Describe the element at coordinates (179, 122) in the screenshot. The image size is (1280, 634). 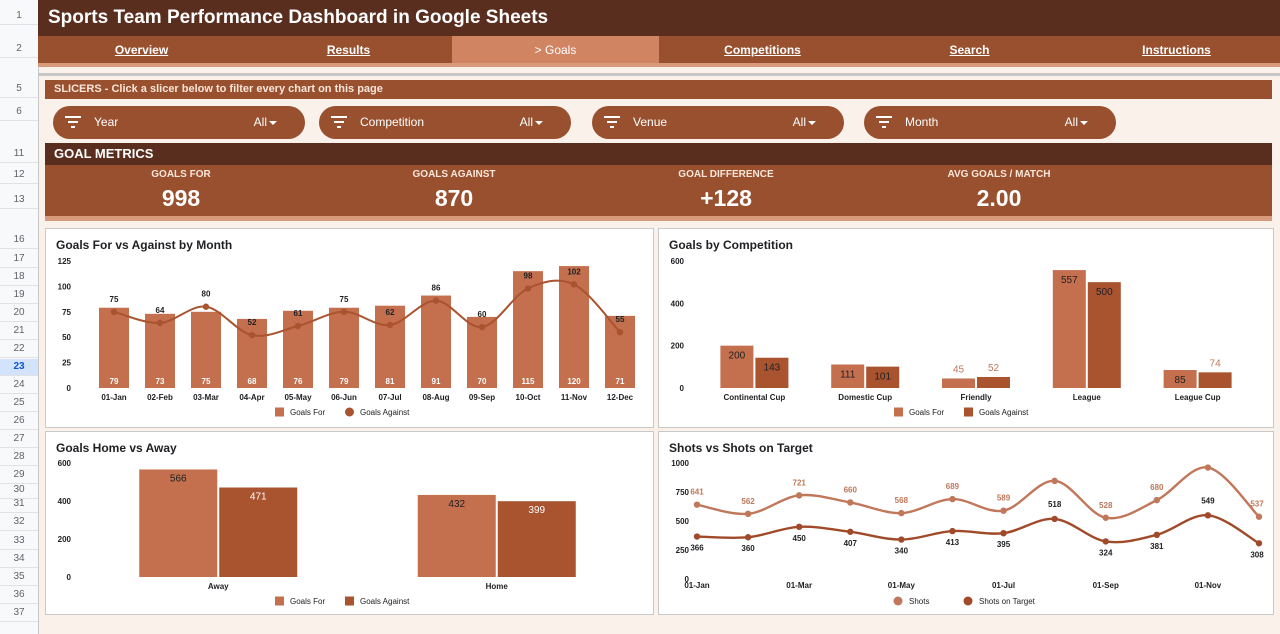
I see `slicer-year: Year All` at that location.